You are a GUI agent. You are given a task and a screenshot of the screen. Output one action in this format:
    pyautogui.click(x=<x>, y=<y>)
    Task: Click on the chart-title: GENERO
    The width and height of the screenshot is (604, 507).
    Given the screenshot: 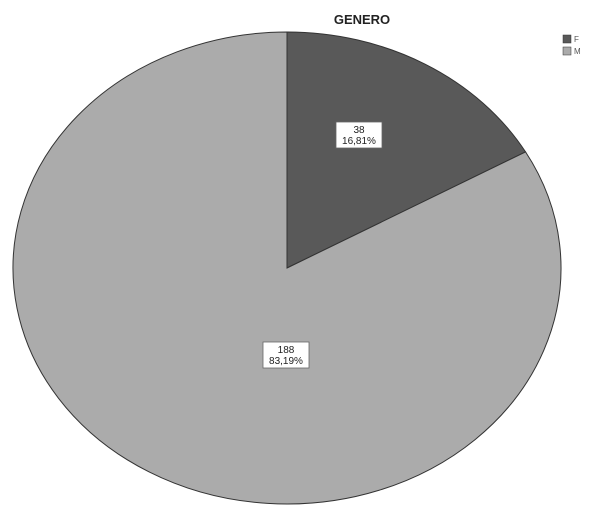 What is the action you would take?
    pyautogui.click(x=362, y=19)
    